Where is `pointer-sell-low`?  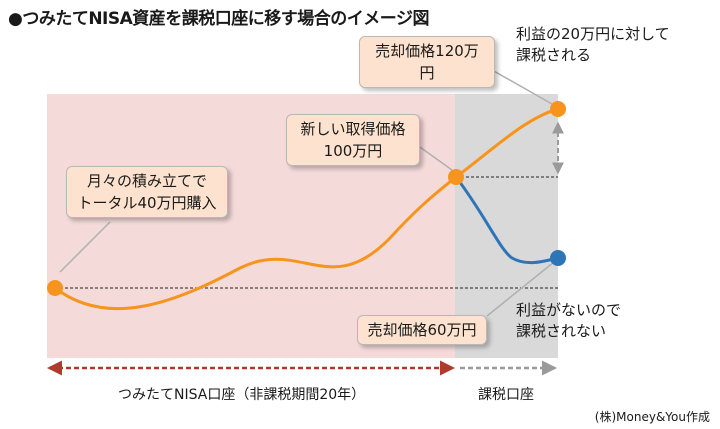 pointer-sell-low is located at coordinates (520, 289).